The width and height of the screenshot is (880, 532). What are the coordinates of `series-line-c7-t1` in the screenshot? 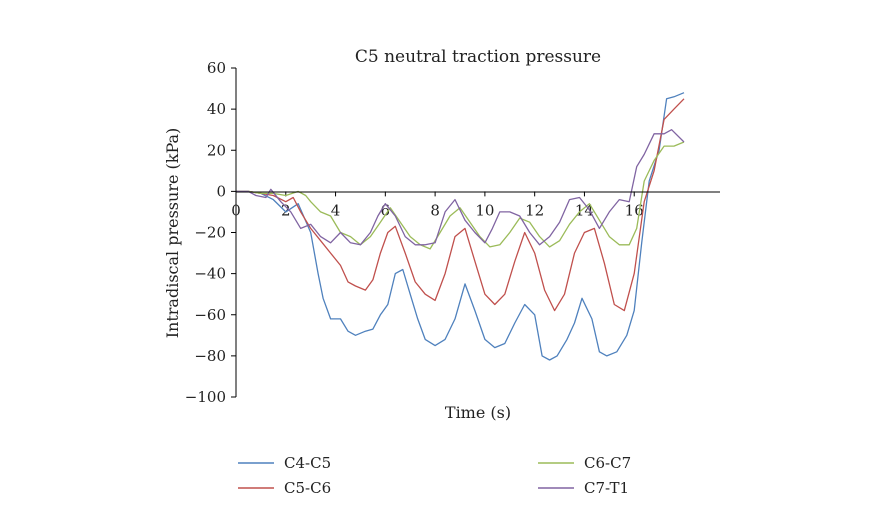 It's located at (460, 187).